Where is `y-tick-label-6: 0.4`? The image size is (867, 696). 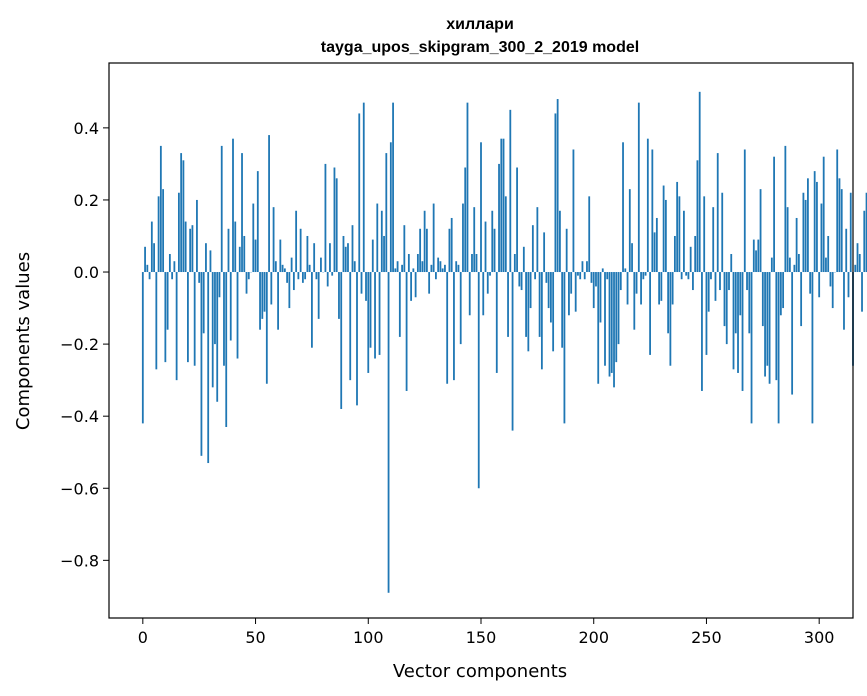
y-tick-label-6: 0.4 is located at coordinates (86, 128).